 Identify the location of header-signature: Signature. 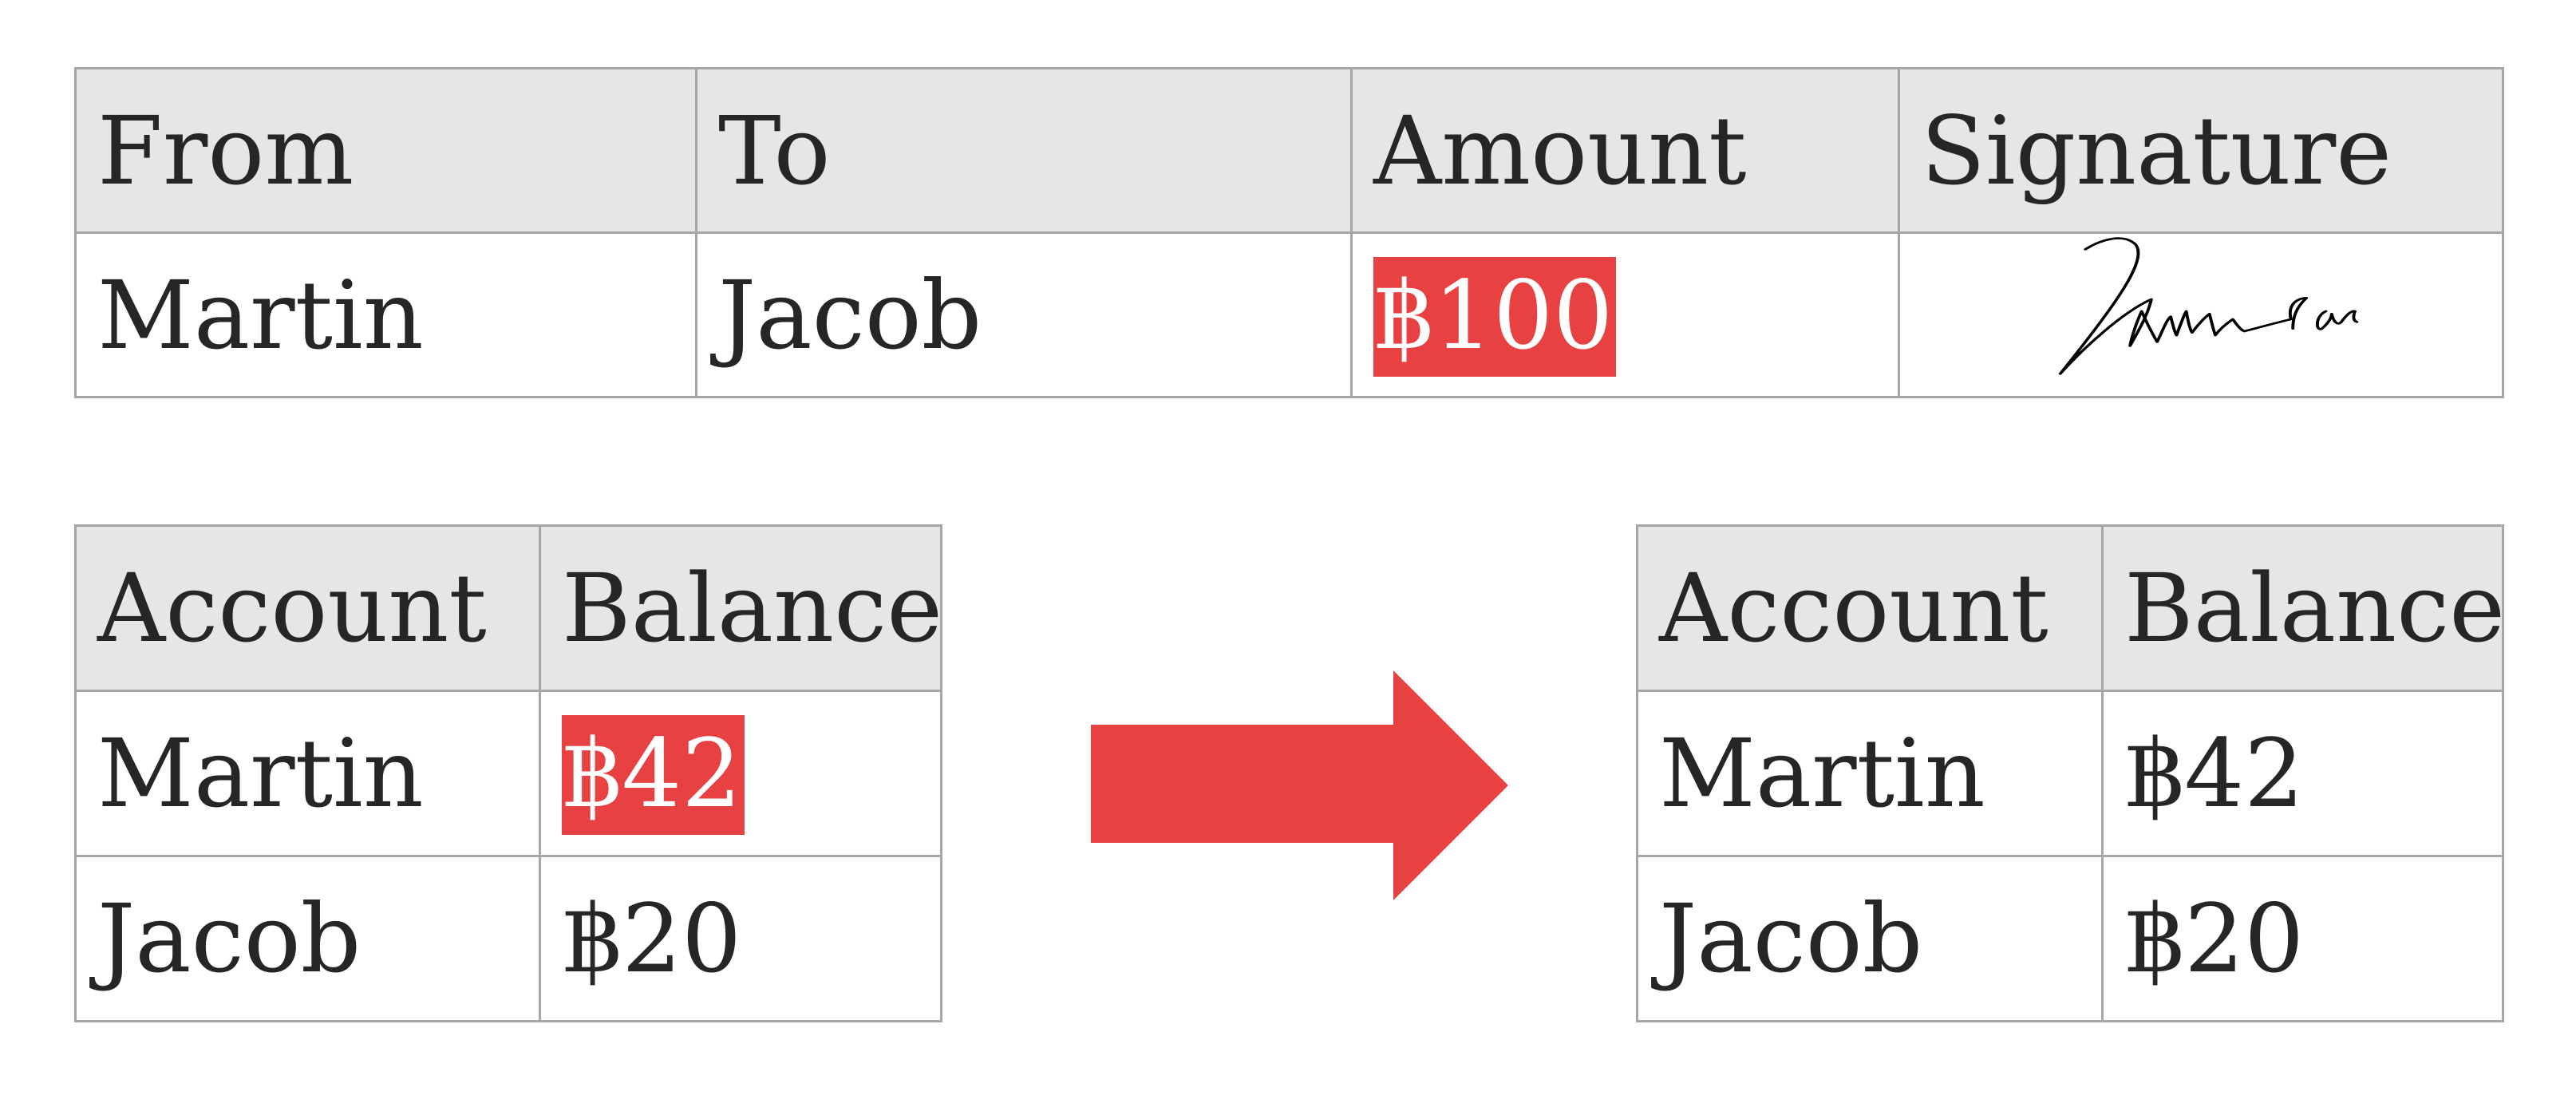
(2201, 151).